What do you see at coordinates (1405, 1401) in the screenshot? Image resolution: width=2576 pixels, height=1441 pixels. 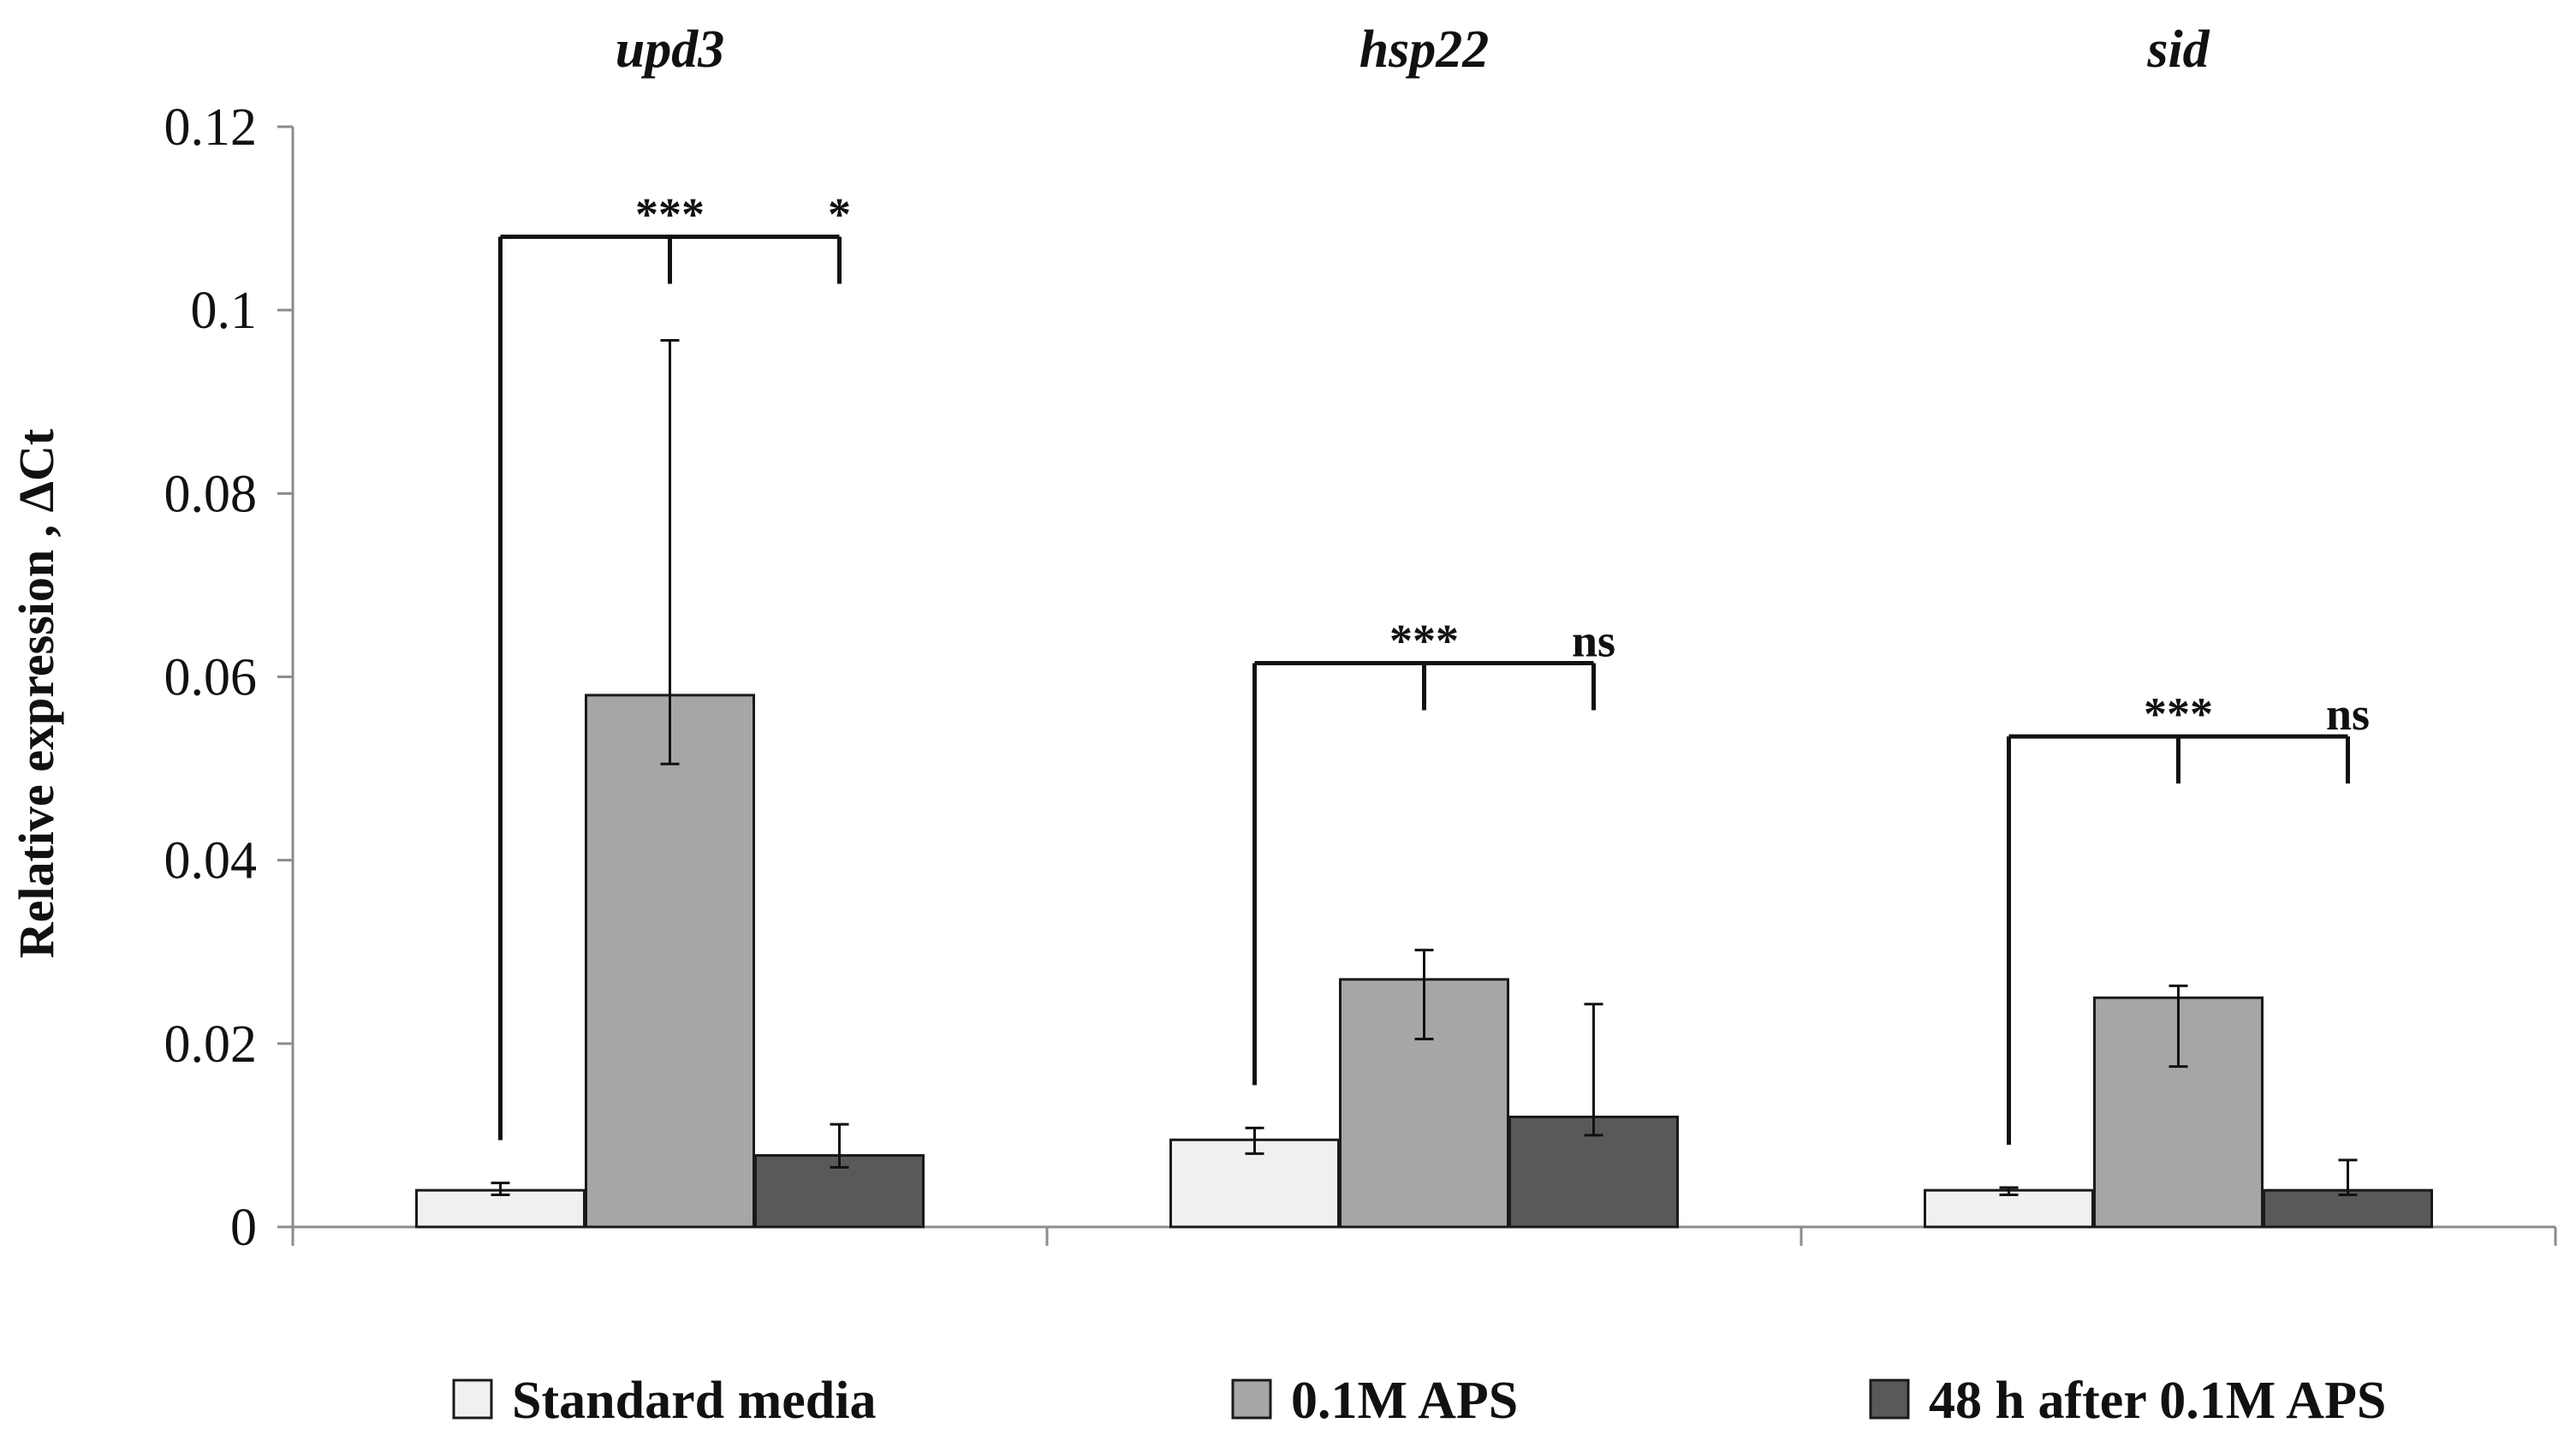 I see `legend-label: 0.1M APS` at bounding box center [1405, 1401].